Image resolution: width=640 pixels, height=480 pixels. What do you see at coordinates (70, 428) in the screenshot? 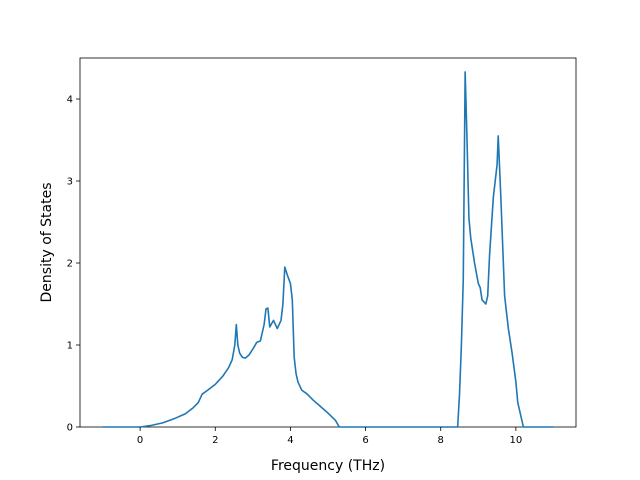
I see `y-tick-label: 0` at bounding box center [70, 428].